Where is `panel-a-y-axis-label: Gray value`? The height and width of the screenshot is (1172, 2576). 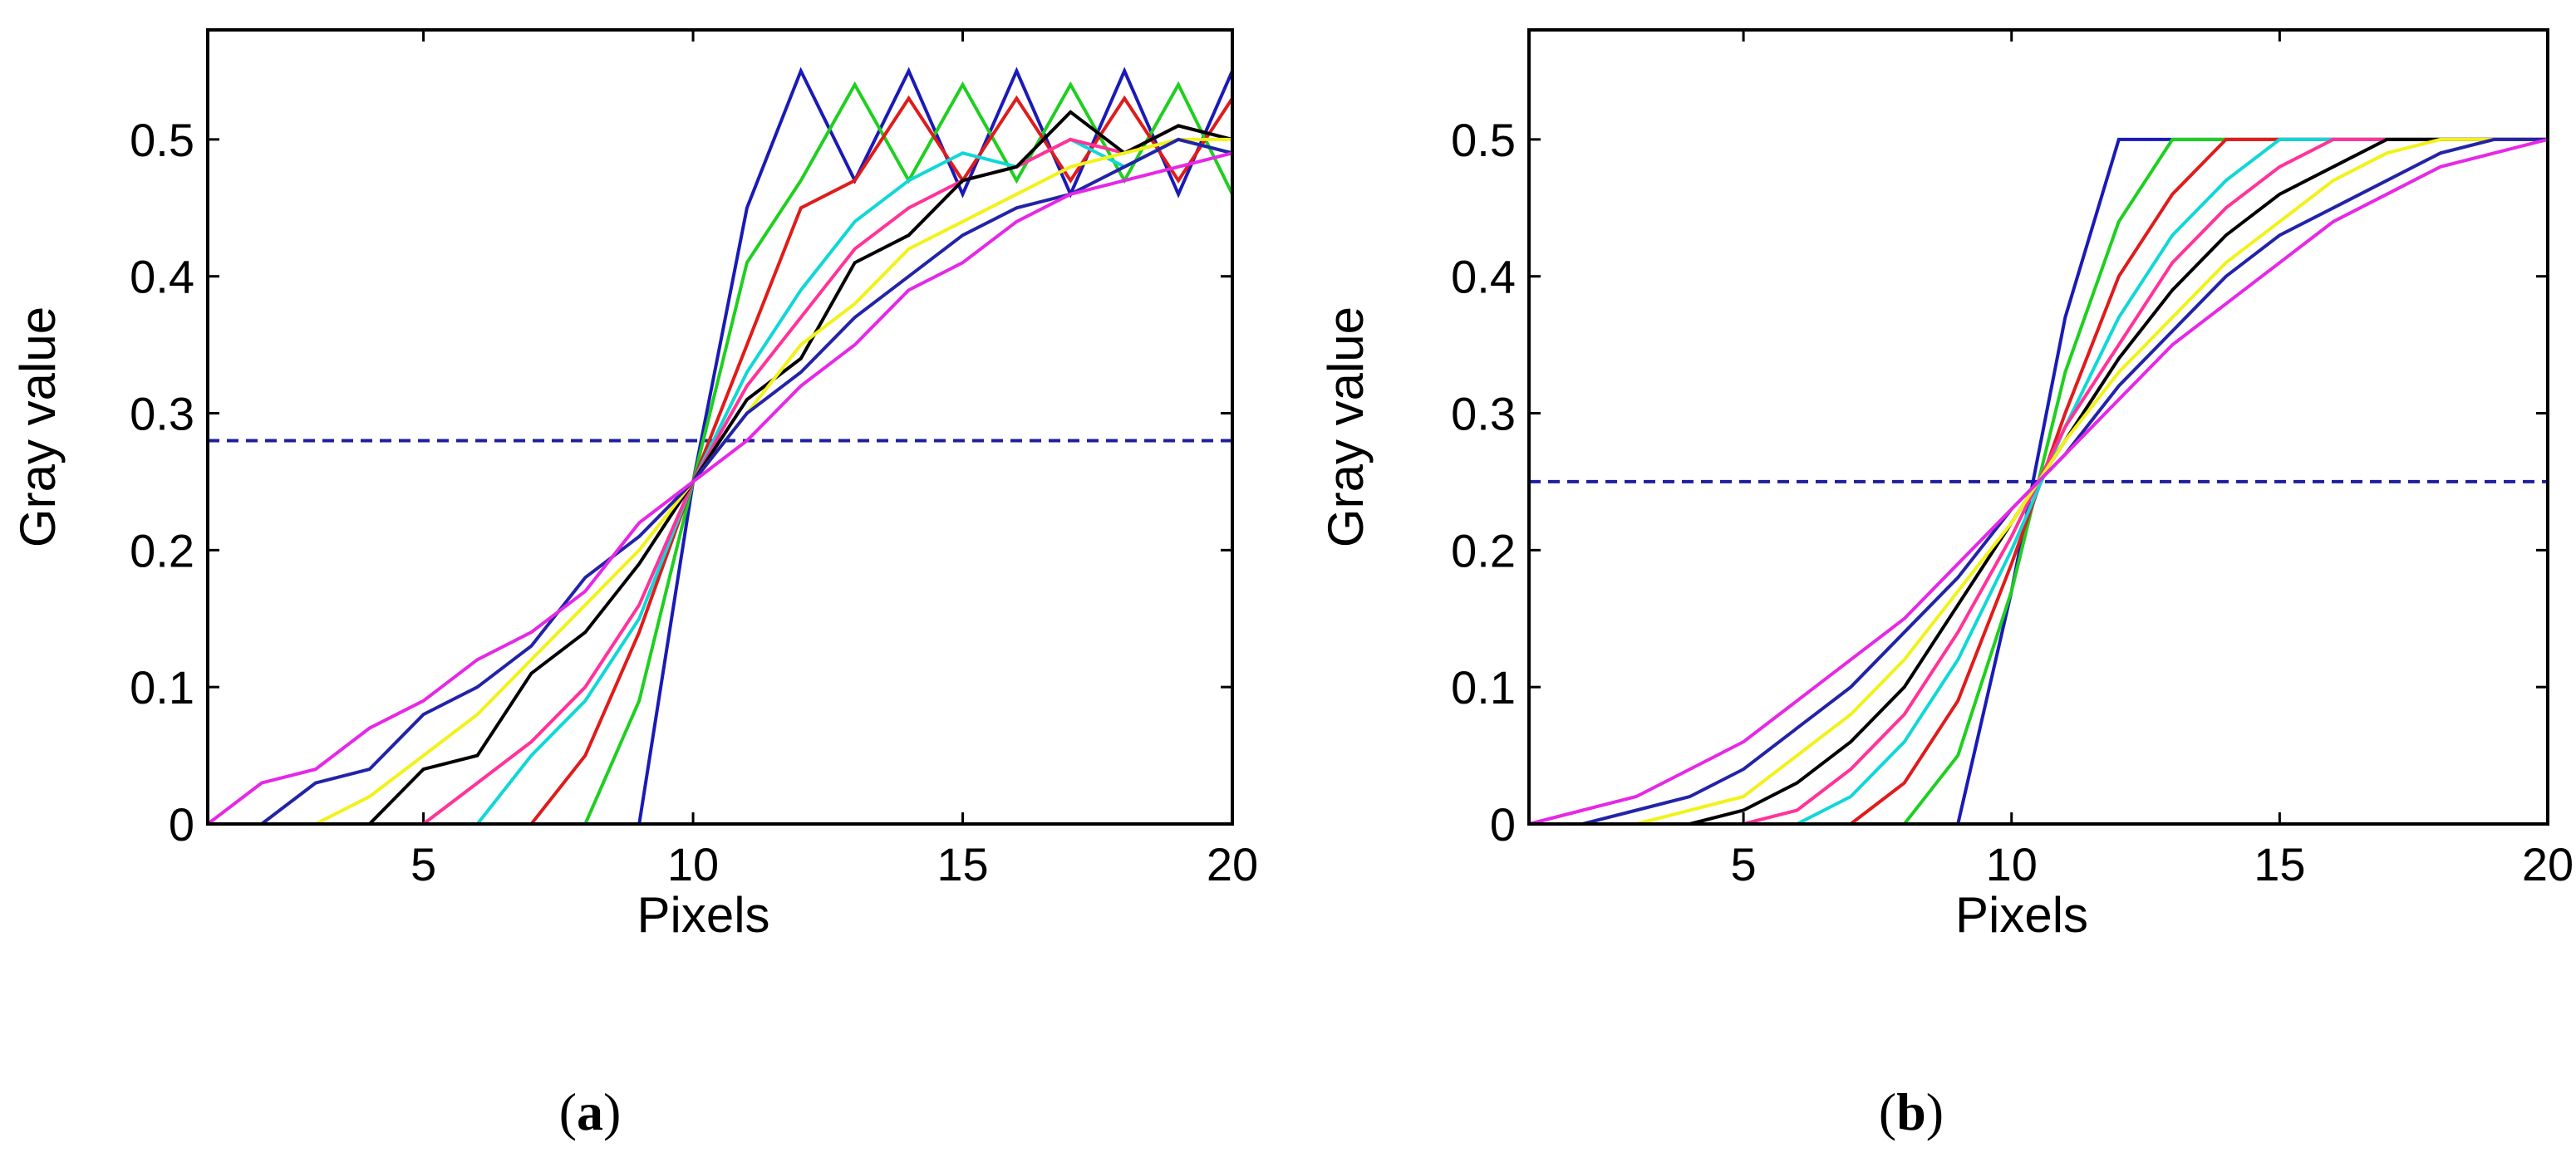
panel-a-y-axis-label: Gray value is located at coordinates (38, 427).